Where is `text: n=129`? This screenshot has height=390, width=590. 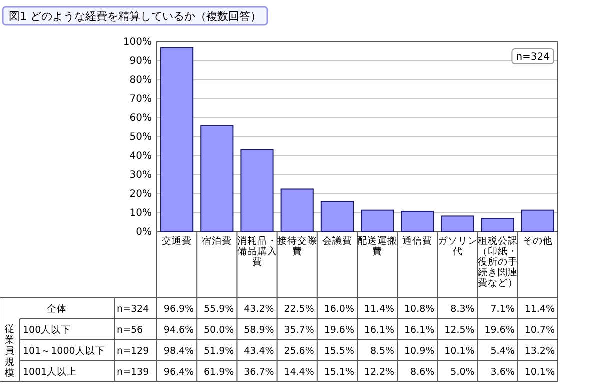 text: n=129 is located at coordinates (133, 351).